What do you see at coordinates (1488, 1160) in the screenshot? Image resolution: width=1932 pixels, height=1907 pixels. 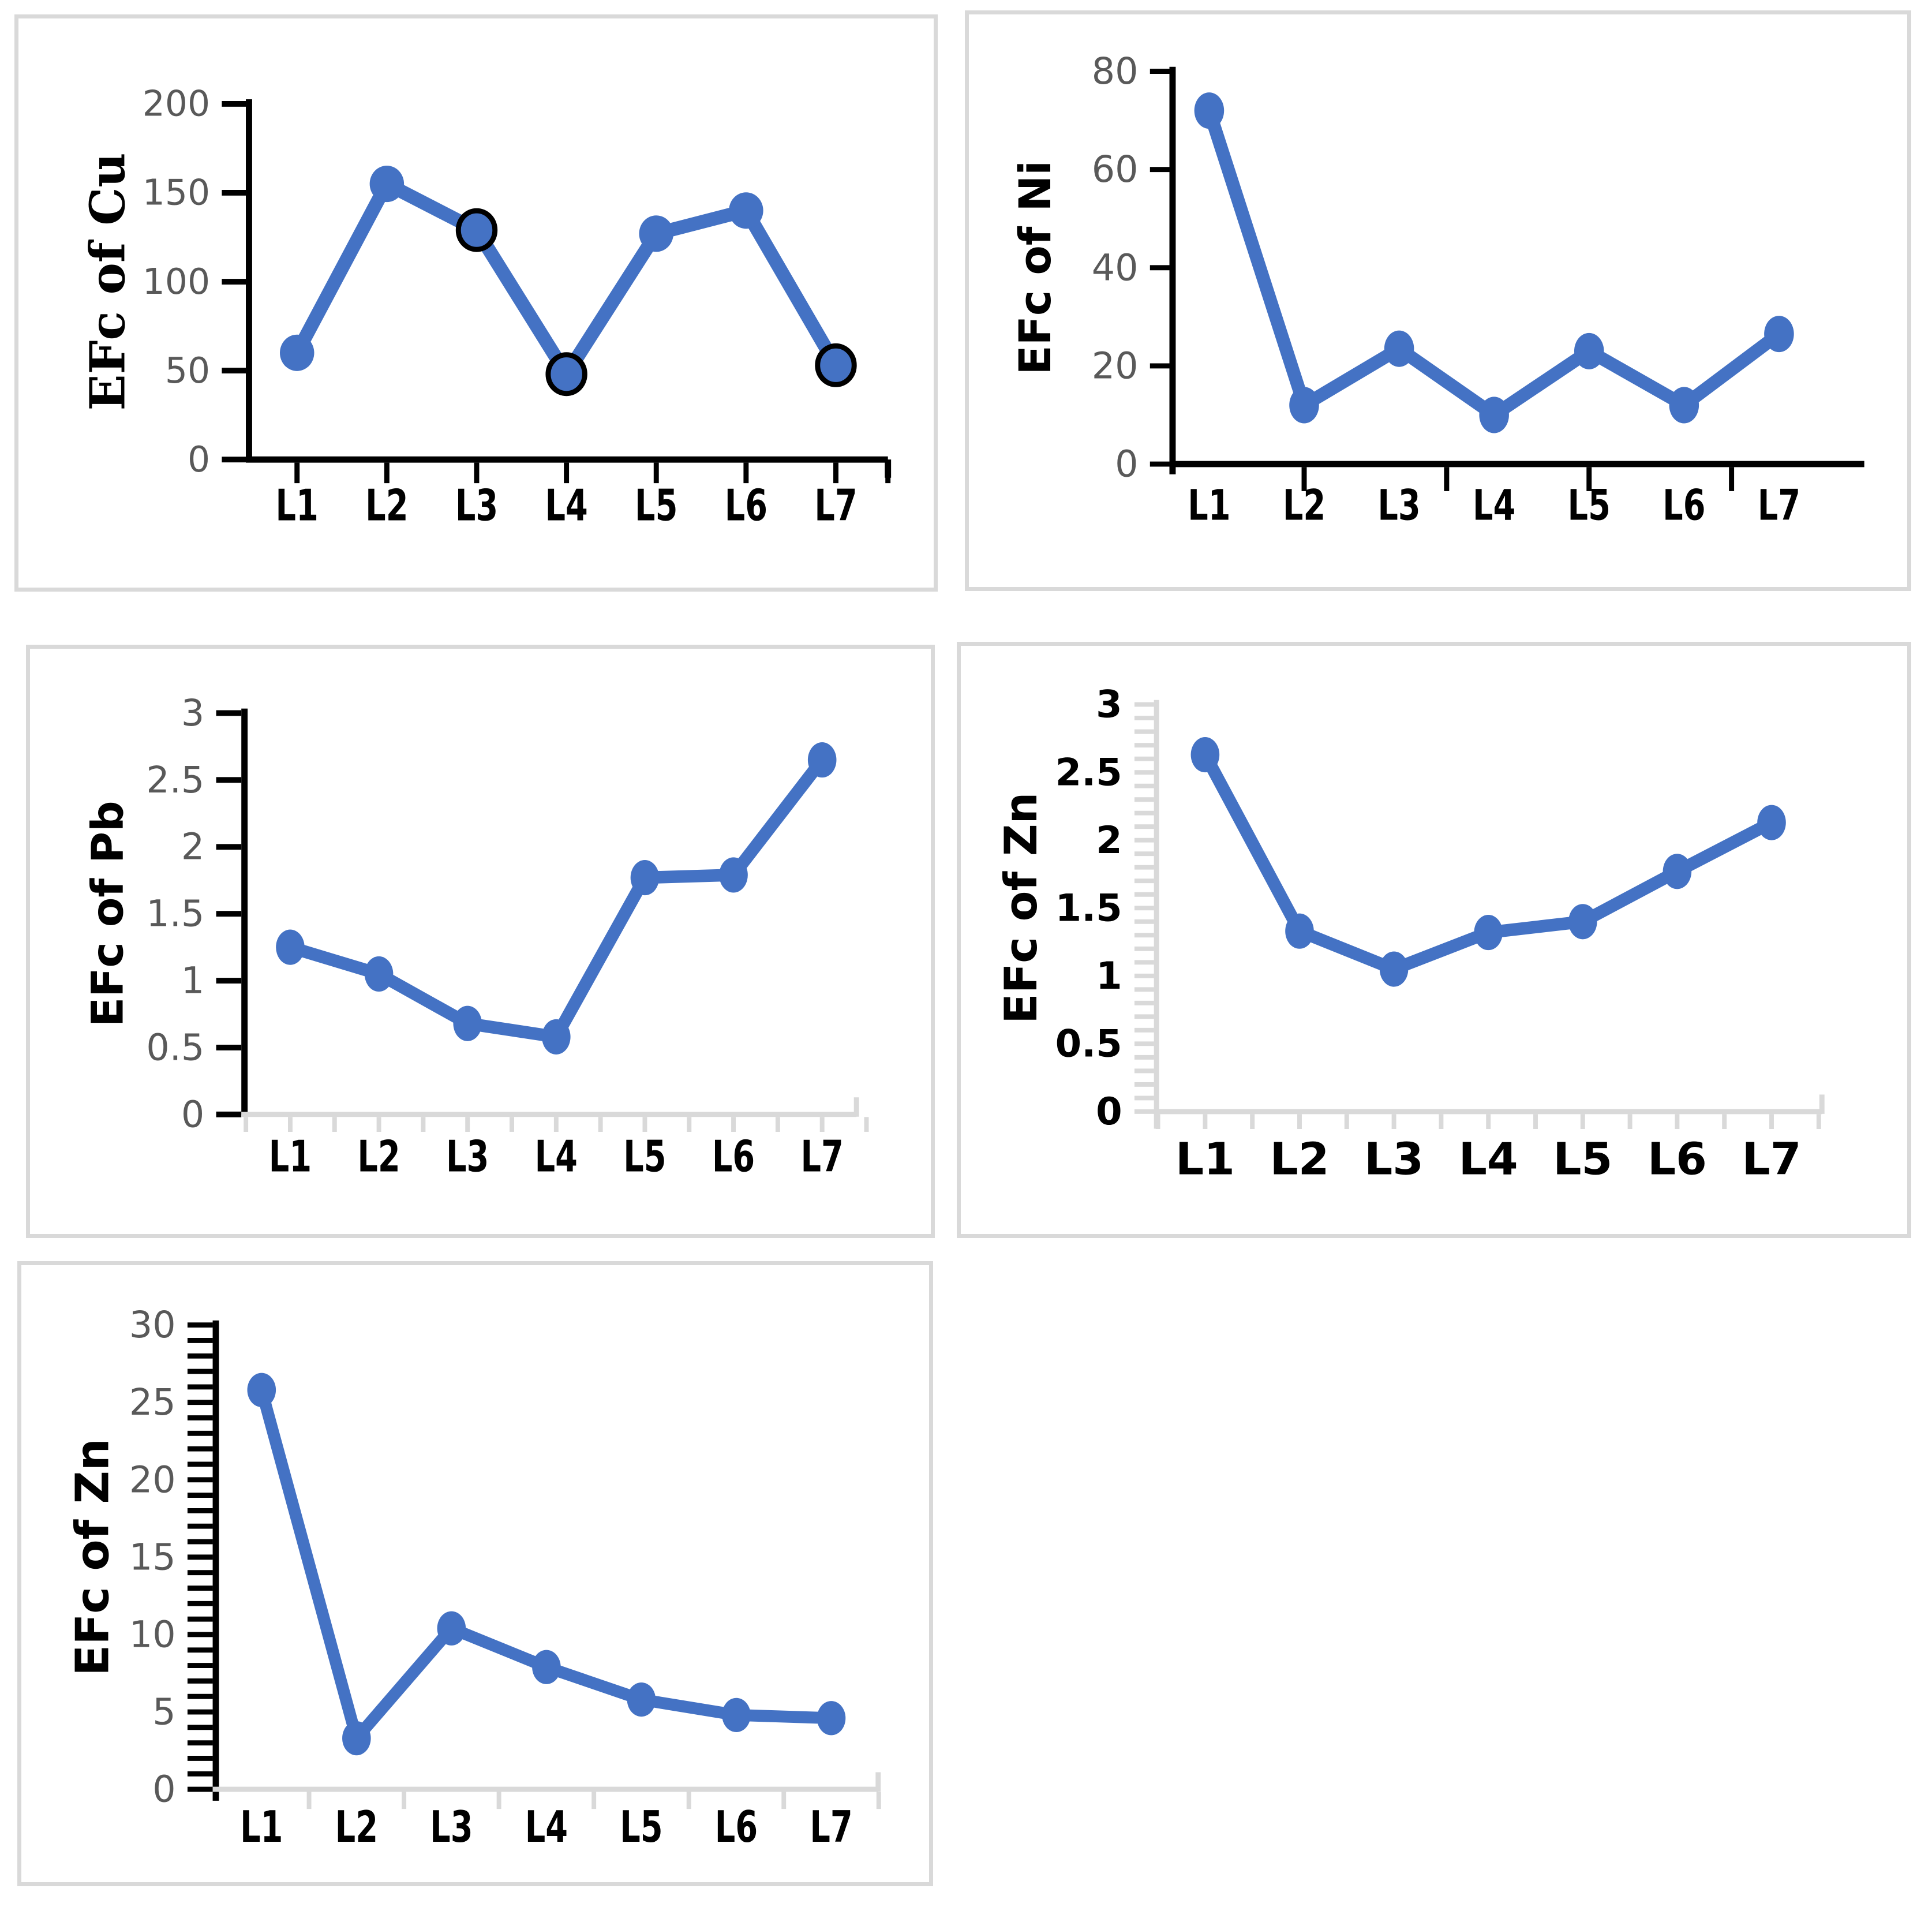 I see `zn_mid-x-label-L4: L4` at bounding box center [1488, 1160].